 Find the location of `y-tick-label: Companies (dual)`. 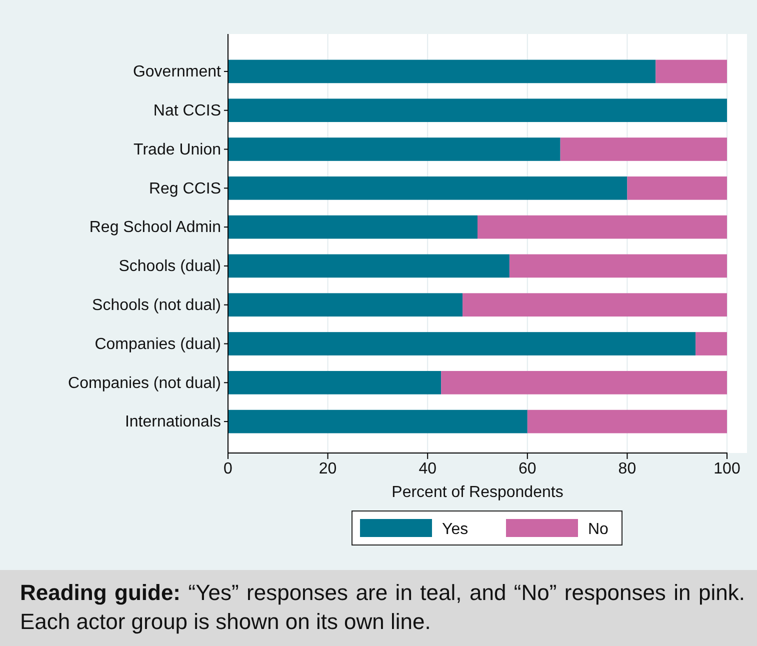

y-tick-label: Companies (dual) is located at coordinates (157, 344).